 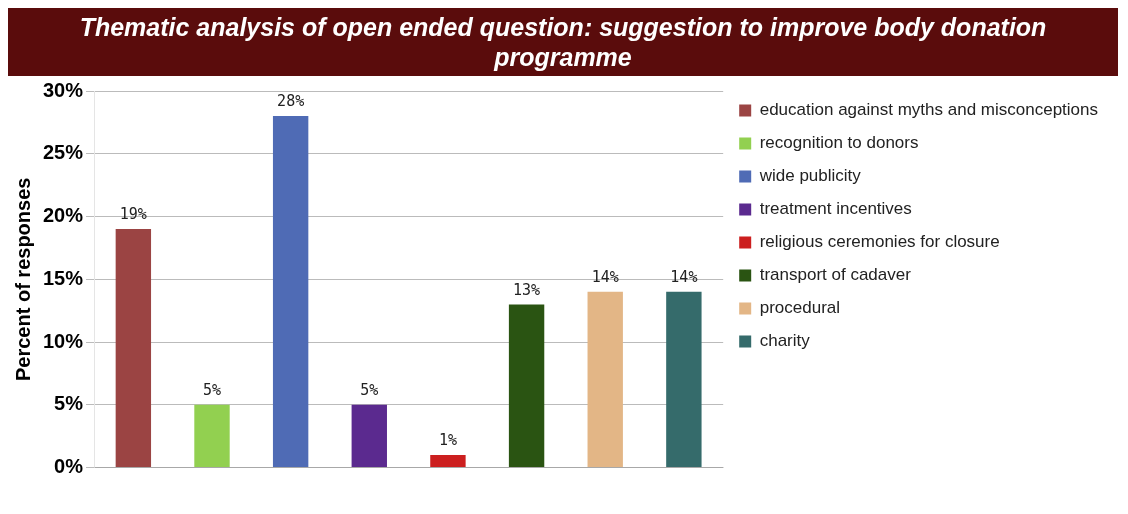 I want to click on y-tick-label: 15%, so click(x=63, y=277).